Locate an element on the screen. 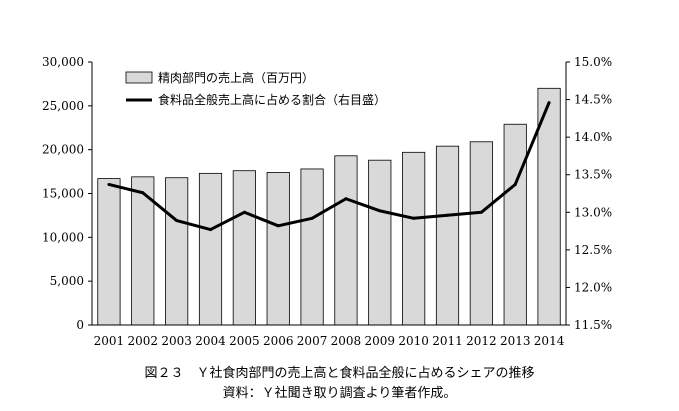 The width and height of the screenshot is (679, 411). line-point-2010 is located at coordinates (414, 218).